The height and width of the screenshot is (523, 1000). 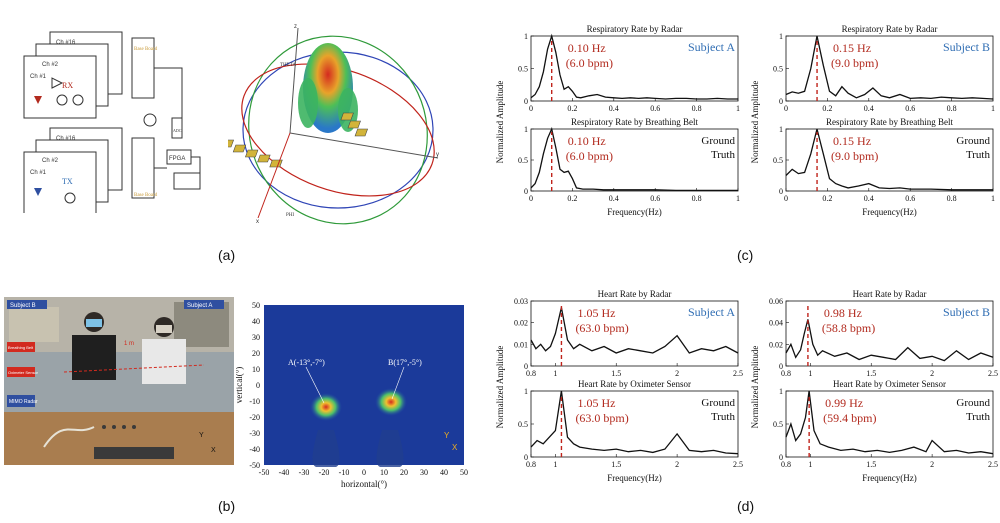 I want to click on subject-b-tag: Subject B, so click(x=23, y=306).